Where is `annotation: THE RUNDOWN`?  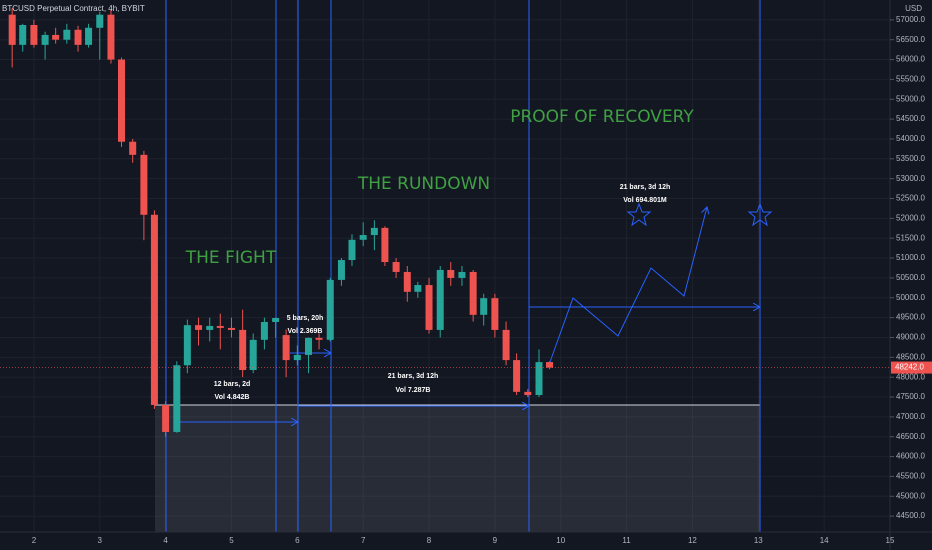
annotation: THE RUNDOWN is located at coordinates (423, 184).